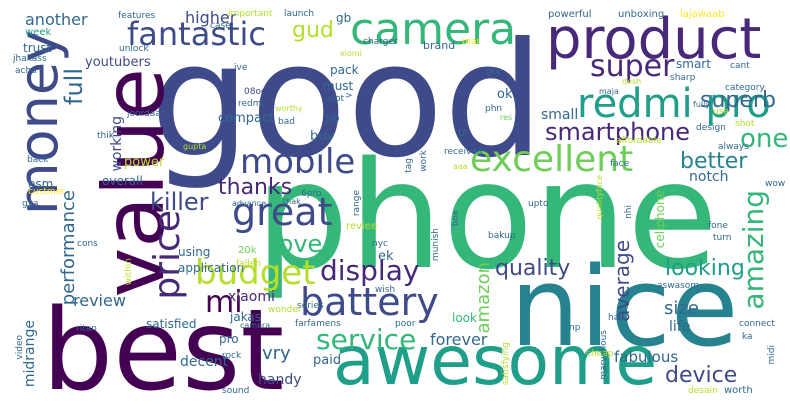 The width and height of the screenshot is (790, 405). What do you see at coordinates (229, 339) in the screenshot?
I see `word: pro` at bounding box center [229, 339].